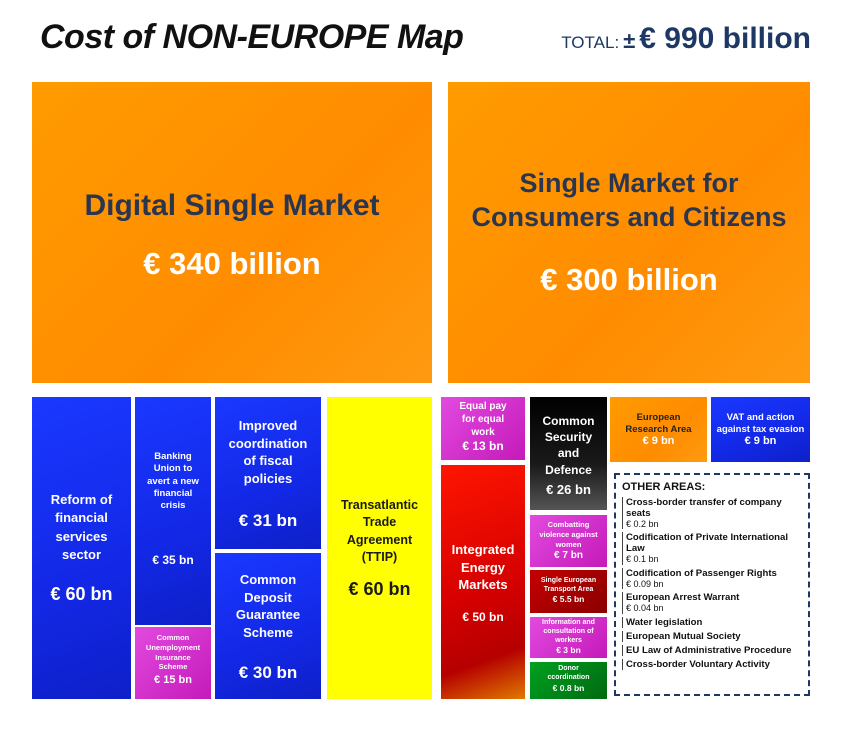 Image resolution: width=849 pixels, height=734 pixels. I want to click on tile-value: € 300 billion, so click(629, 280).